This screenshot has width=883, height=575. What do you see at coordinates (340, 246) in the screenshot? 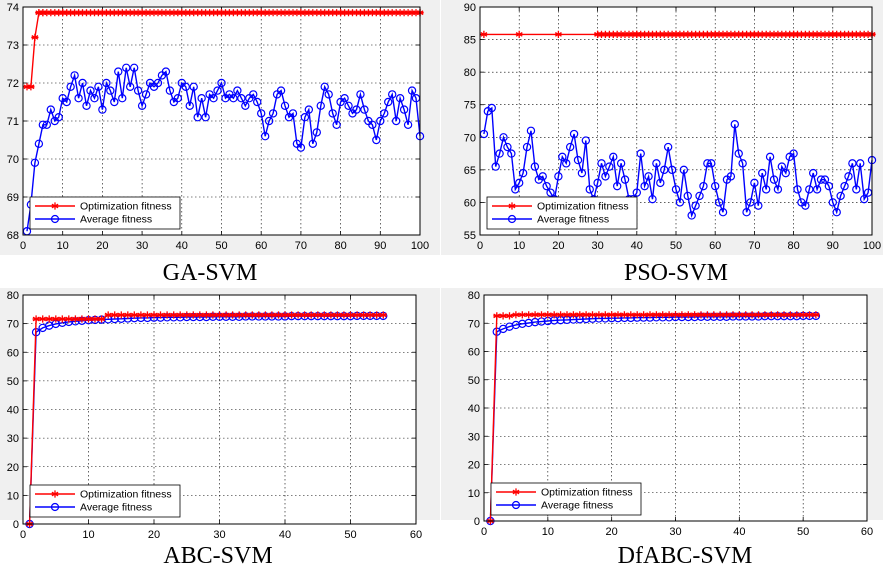
I see `x-tick-label: 80` at bounding box center [340, 246].